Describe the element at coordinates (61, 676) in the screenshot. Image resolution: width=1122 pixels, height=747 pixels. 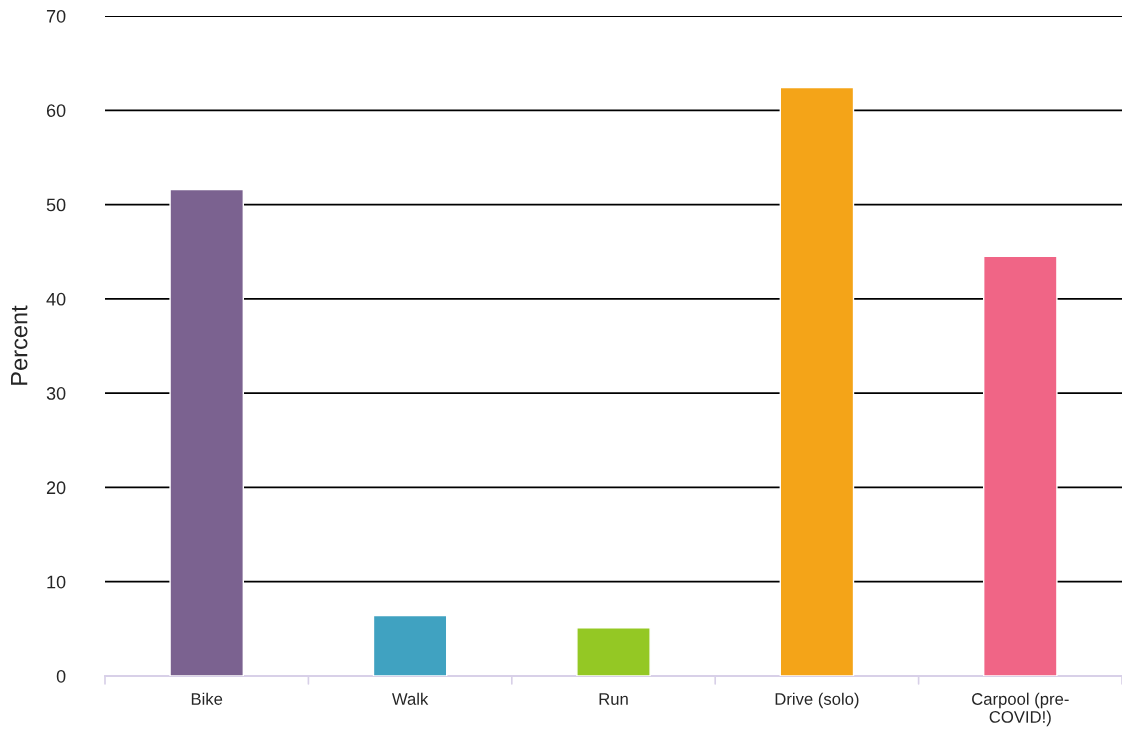
I see `y-tick-label: 0` at that location.